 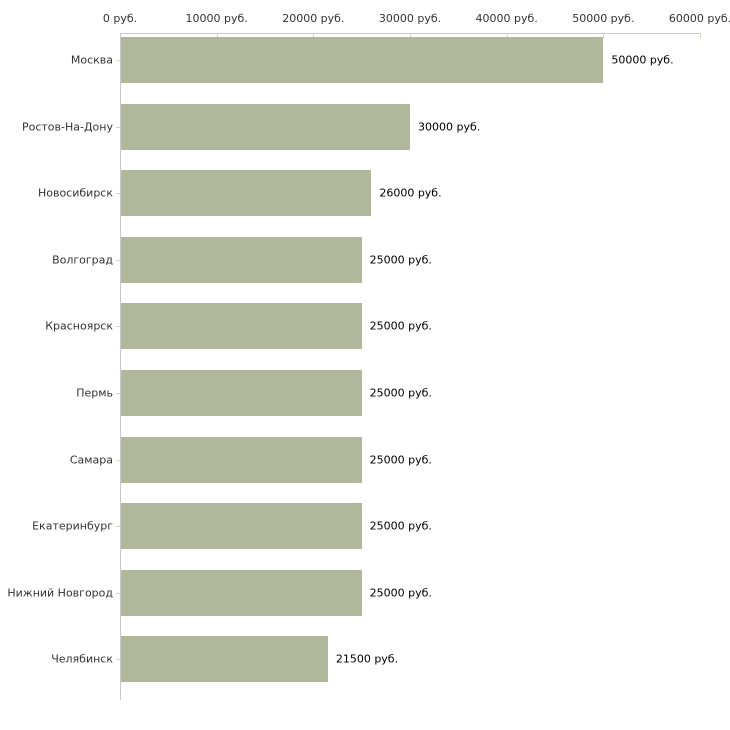 What do you see at coordinates (60, 593) in the screenshot?
I see `category-label: Нижний Новгород` at bounding box center [60, 593].